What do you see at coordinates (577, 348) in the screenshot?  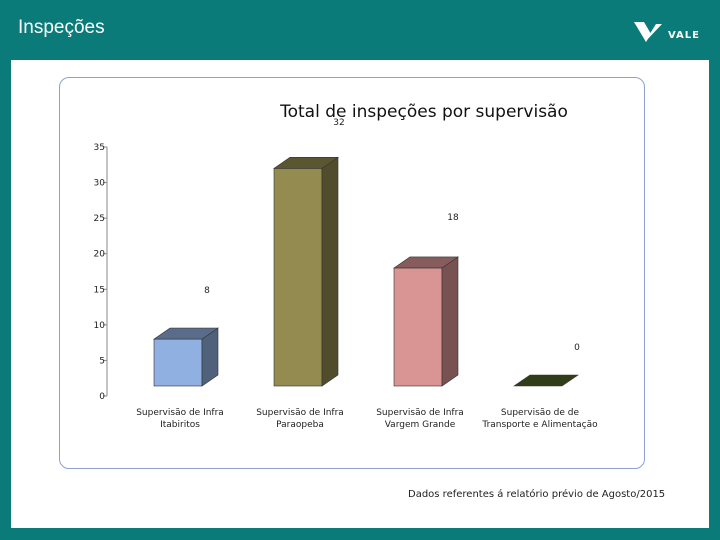 I see `data-label: 0` at bounding box center [577, 348].